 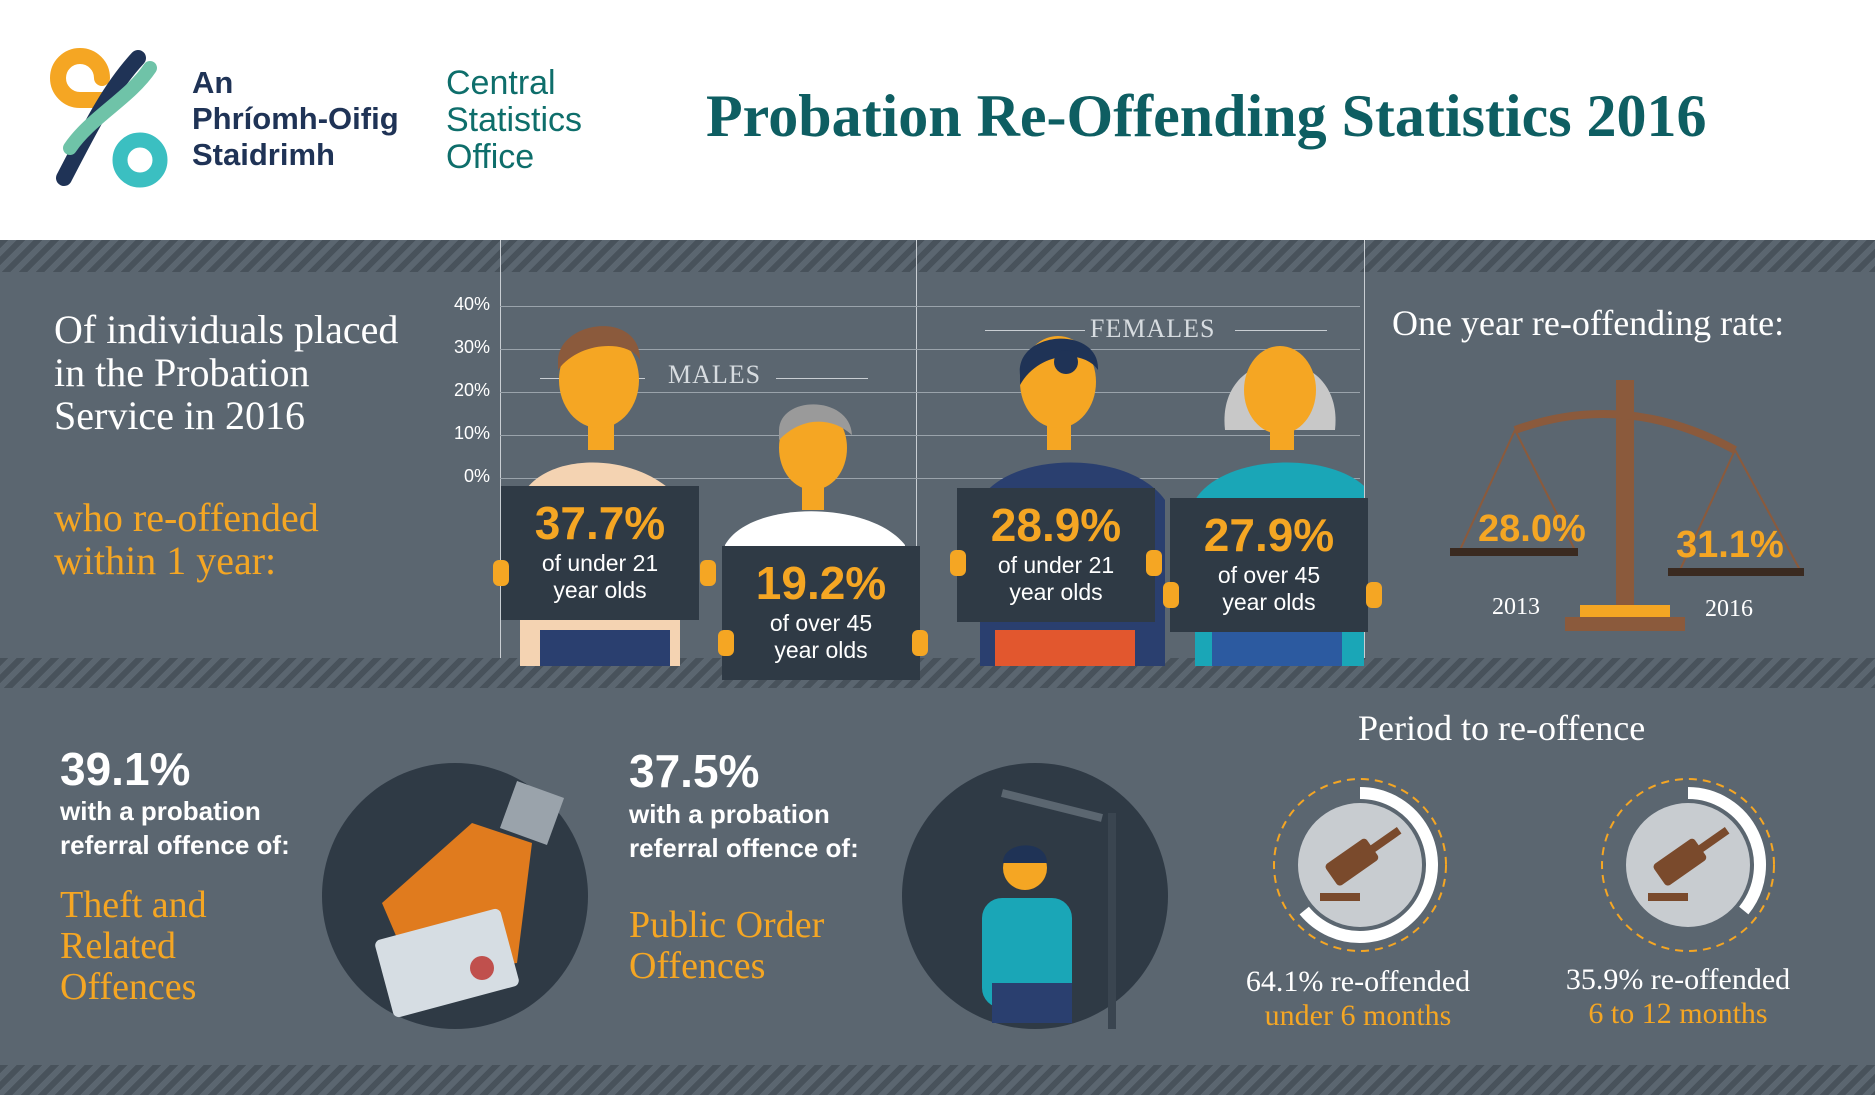 I want to click on logo-irish-line: Phríomh-Oifig, so click(x=295, y=118).